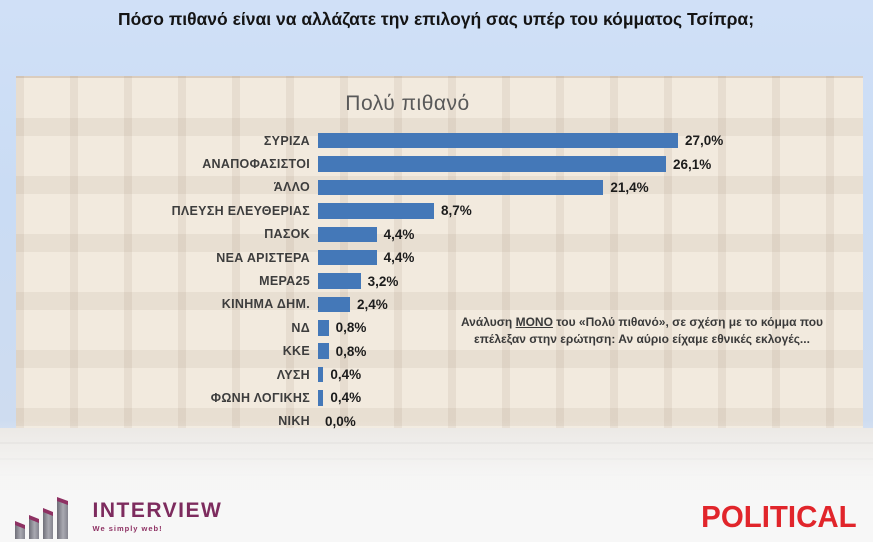 This screenshot has width=873, height=542. What do you see at coordinates (692, 164) in the screenshot?
I see `bar-value-label: 26,1%` at bounding box center [692, 164].